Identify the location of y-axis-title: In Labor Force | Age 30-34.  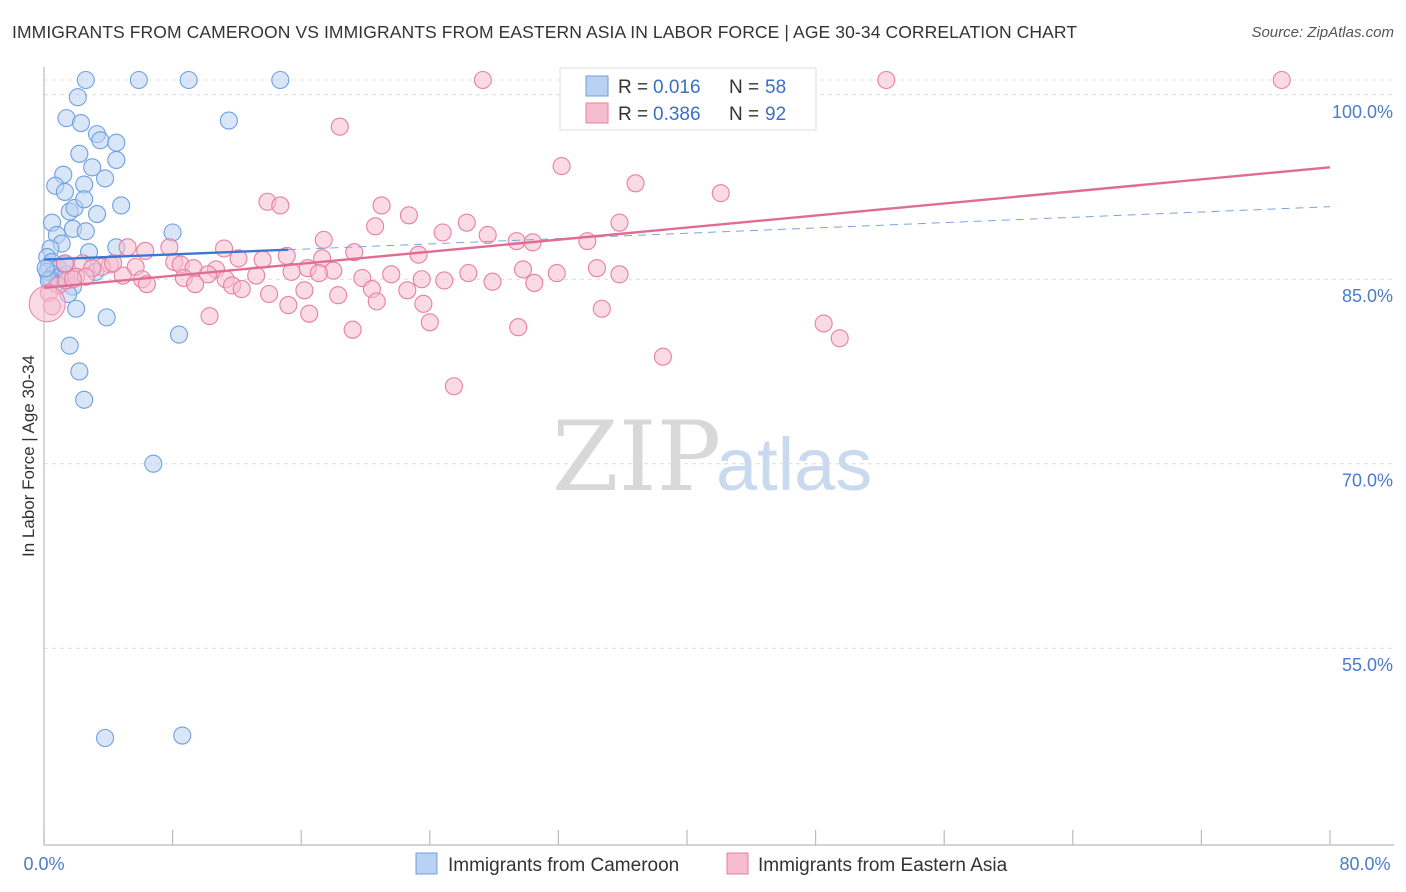
(28, 456).